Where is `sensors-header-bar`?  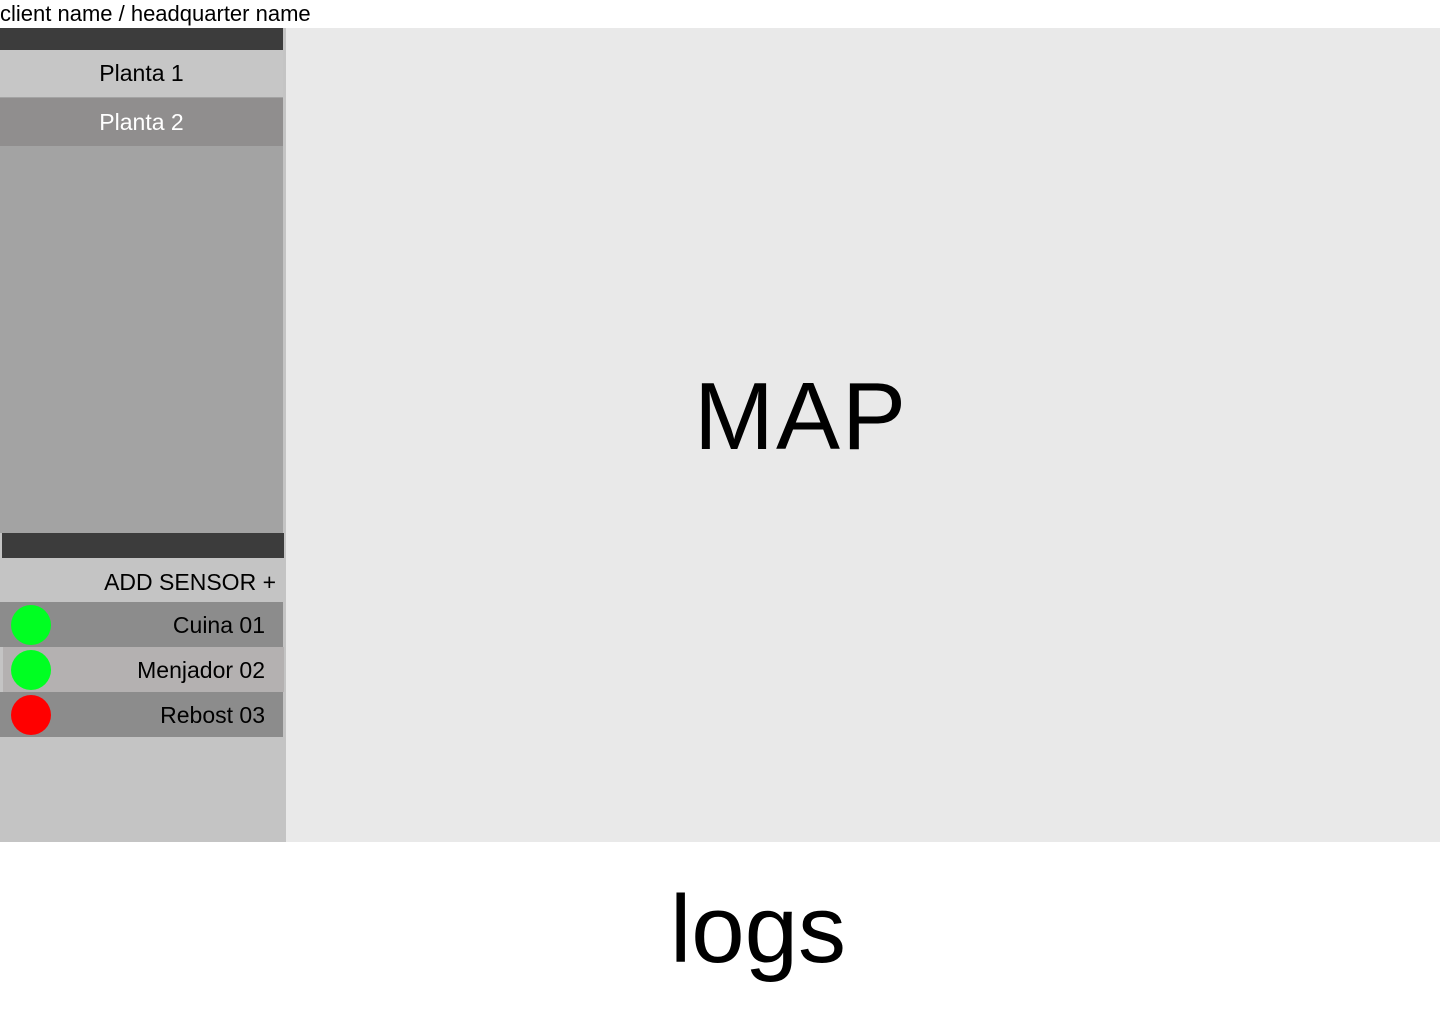
sensors-header-bar is located at coordinates (143, 545).